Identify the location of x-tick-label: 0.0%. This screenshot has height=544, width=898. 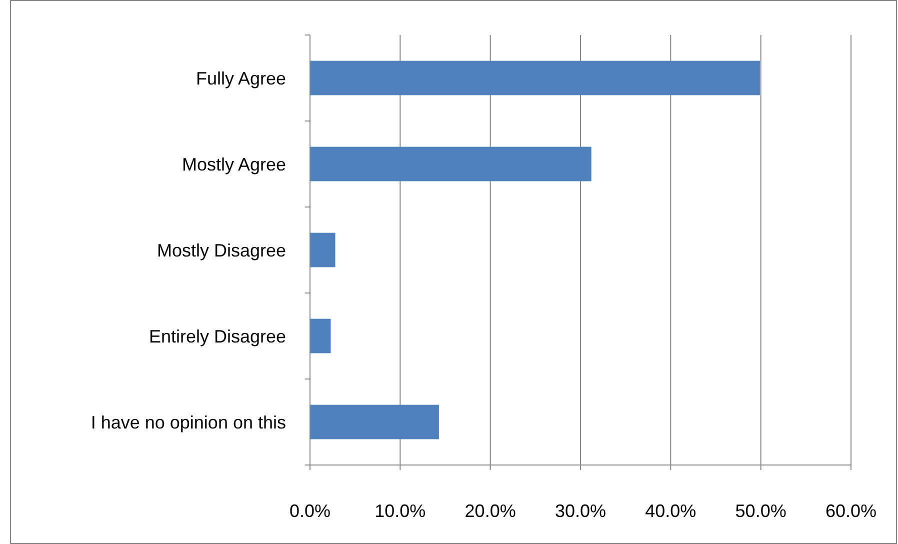
(310, 511).